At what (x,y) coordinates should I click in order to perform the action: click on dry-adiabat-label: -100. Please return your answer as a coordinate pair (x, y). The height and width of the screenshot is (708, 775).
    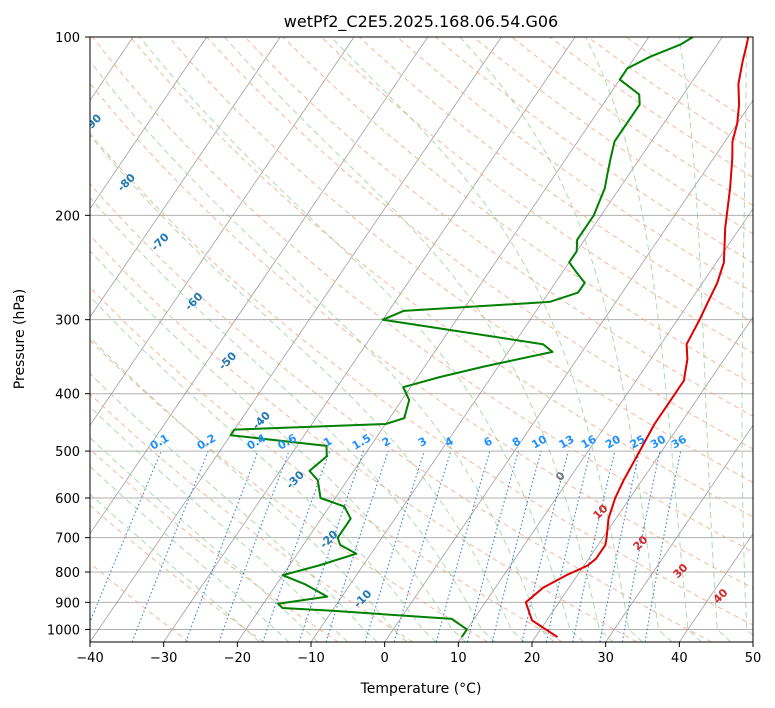
    Looking at the image, I should click on (59, 63).